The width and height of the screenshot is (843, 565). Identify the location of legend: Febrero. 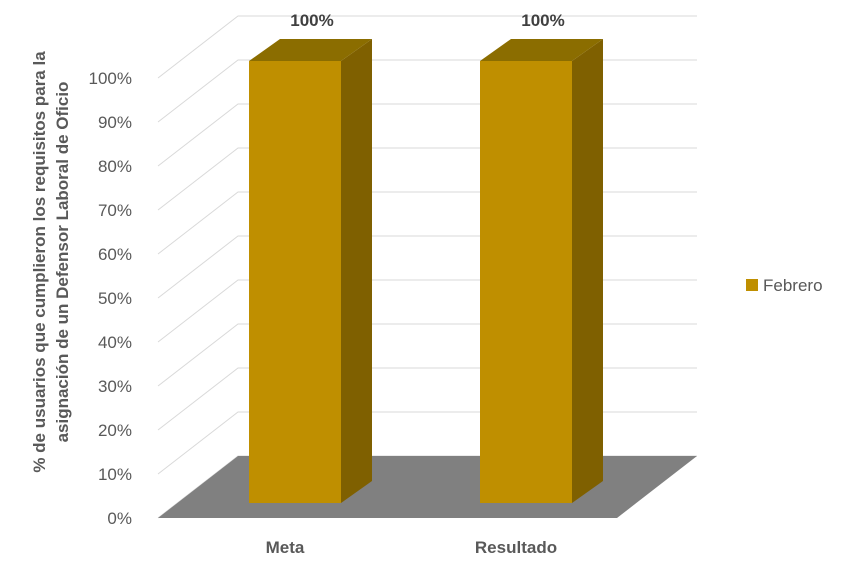
(784, 285).